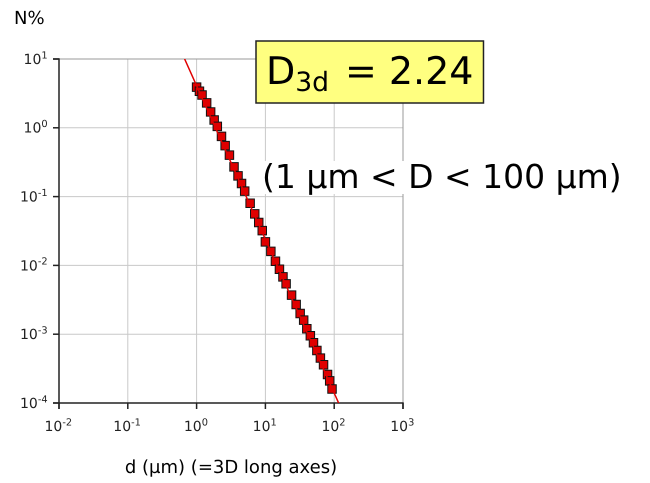  I want to click on y-tick-label: 10$^{0}$, so click(36, 128).